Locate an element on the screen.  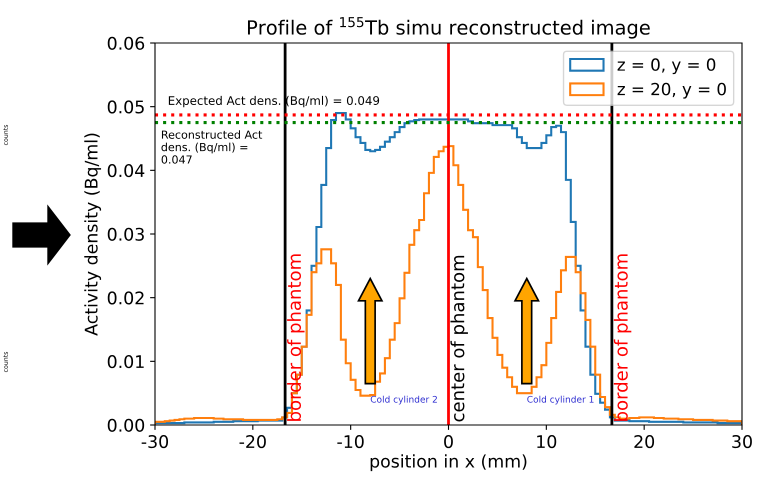
ref-line-label: Expected Act dens. (Bq/ml) = 0.049 is located at coordinates (274, 102).